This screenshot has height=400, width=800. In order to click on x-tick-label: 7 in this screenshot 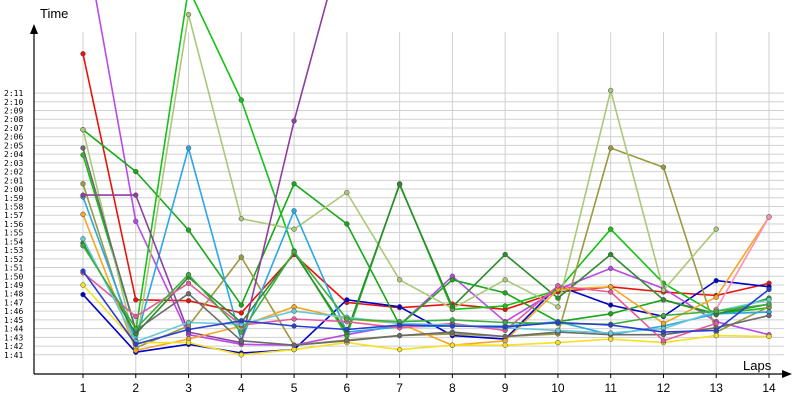, I will do `click(399, 388)`.